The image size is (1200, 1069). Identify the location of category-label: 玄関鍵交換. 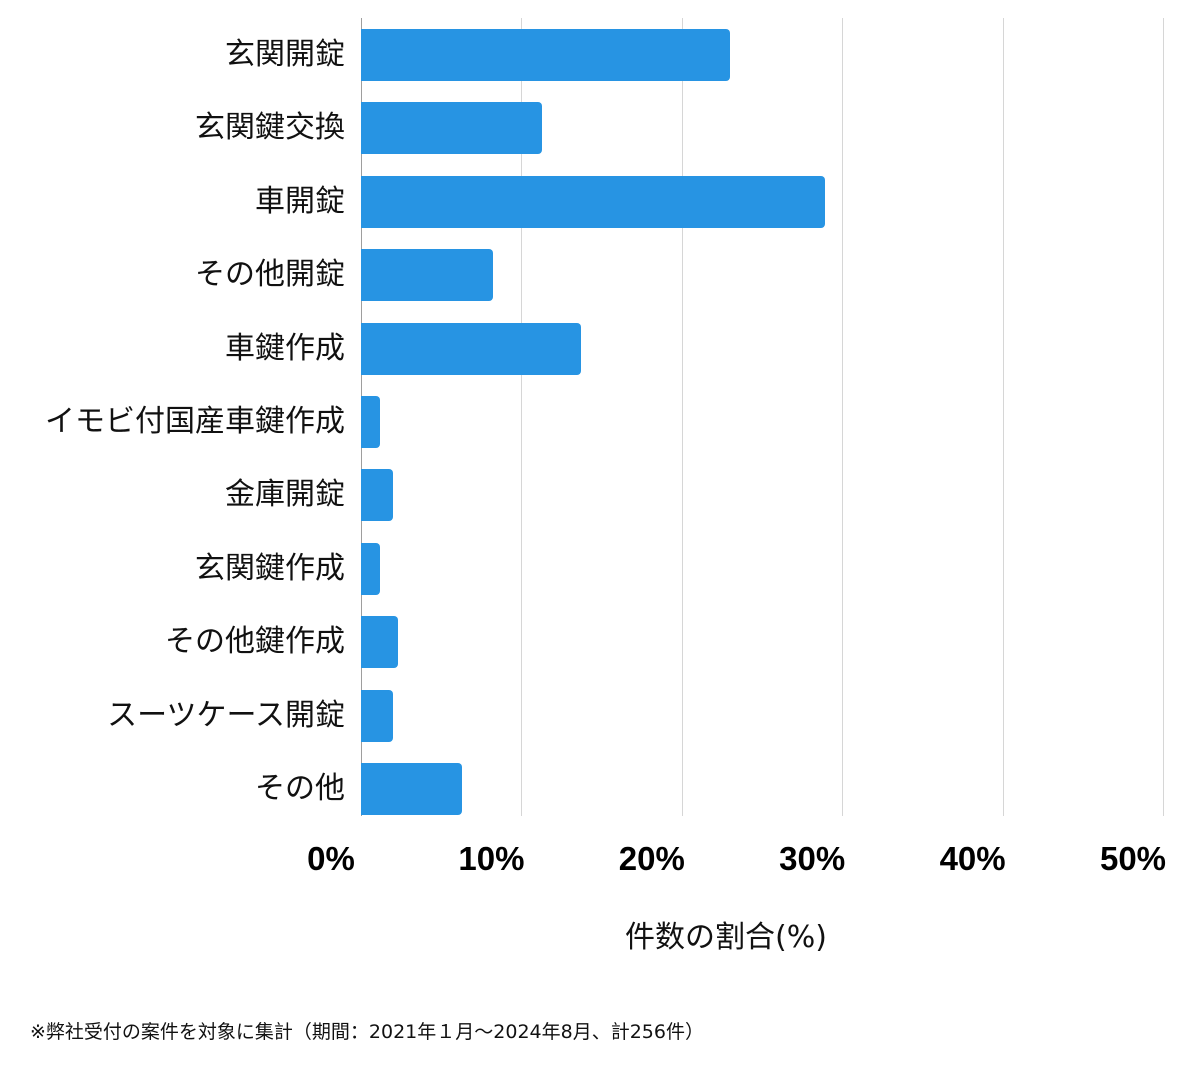
(270, 128).